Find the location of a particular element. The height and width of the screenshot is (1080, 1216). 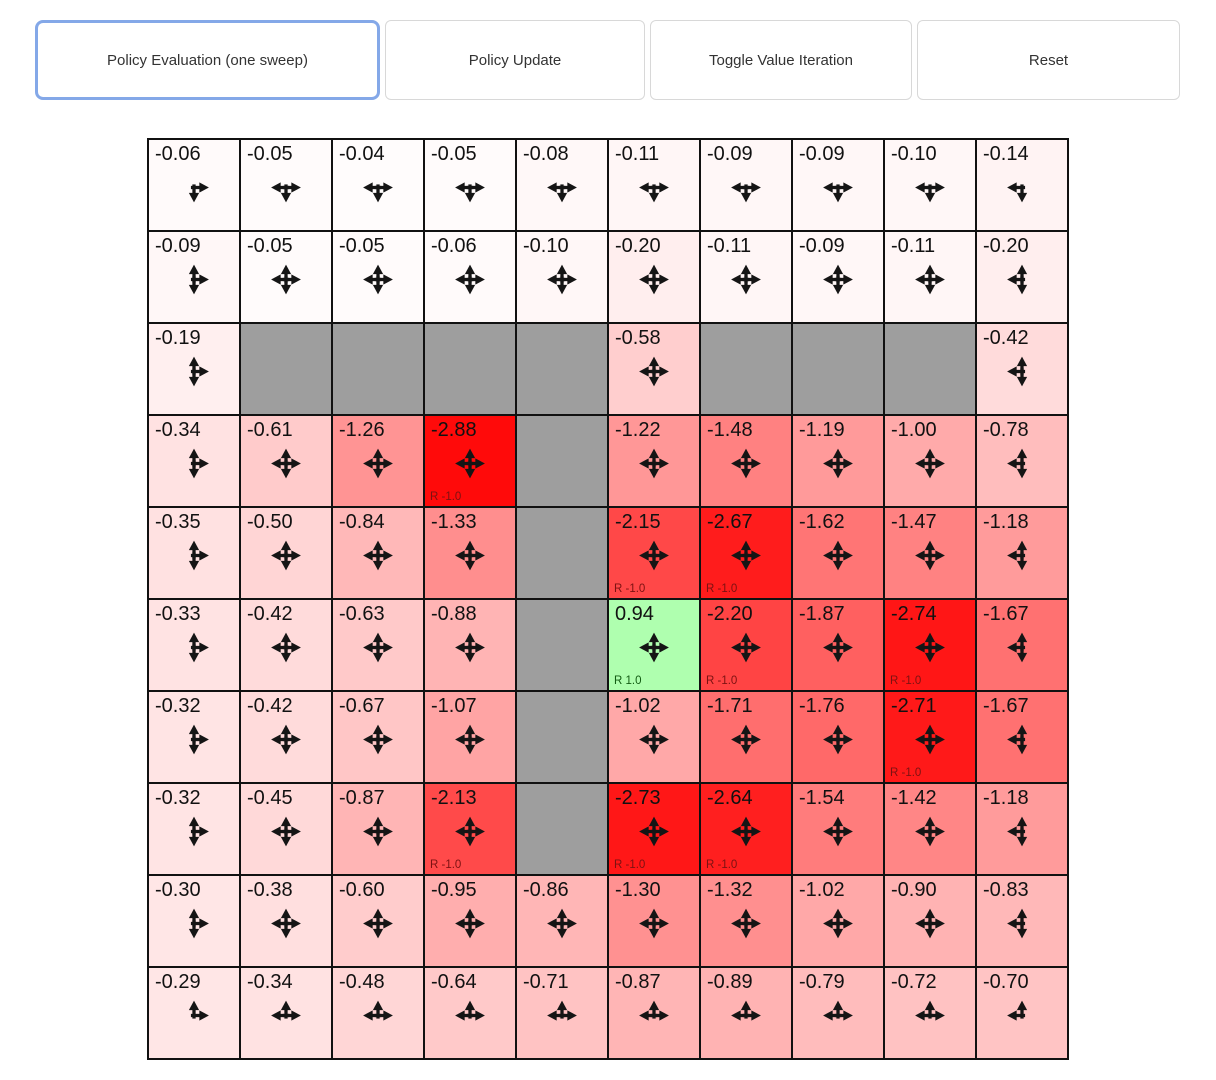

grid-cell: -0.19 is located at coordinates (194, 369).